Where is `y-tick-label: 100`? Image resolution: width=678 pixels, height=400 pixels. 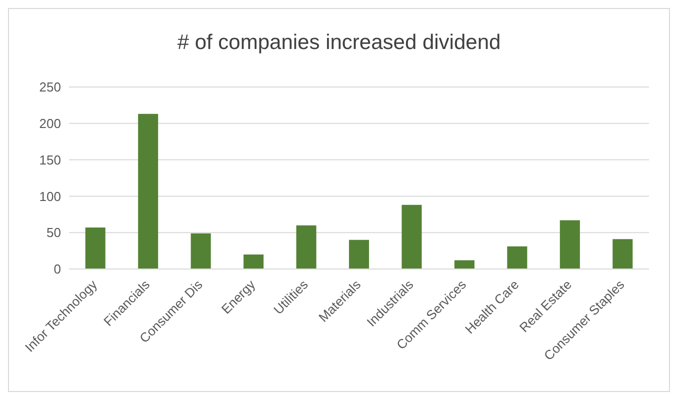
y-tick-label: 100 is located at coordinates (50, 196).